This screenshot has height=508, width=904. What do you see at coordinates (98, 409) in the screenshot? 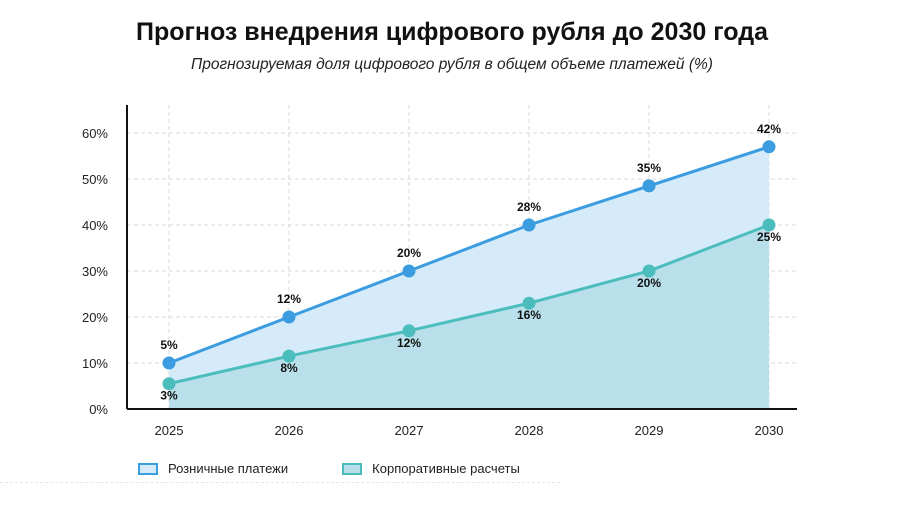
I see `y-tick-label: 0%` at bounding box center [98, 409].